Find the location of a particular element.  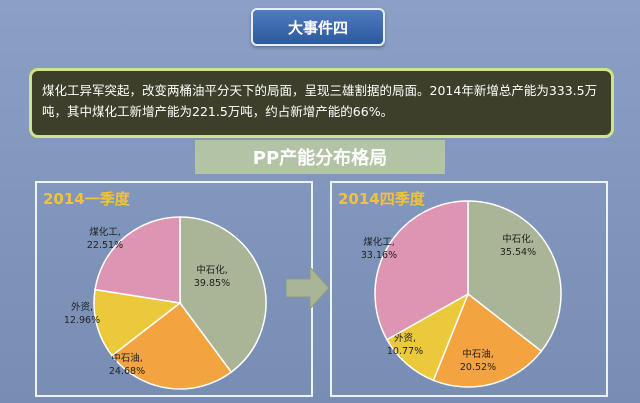

pie-slice-foreign is located at coordinates (137, 322).